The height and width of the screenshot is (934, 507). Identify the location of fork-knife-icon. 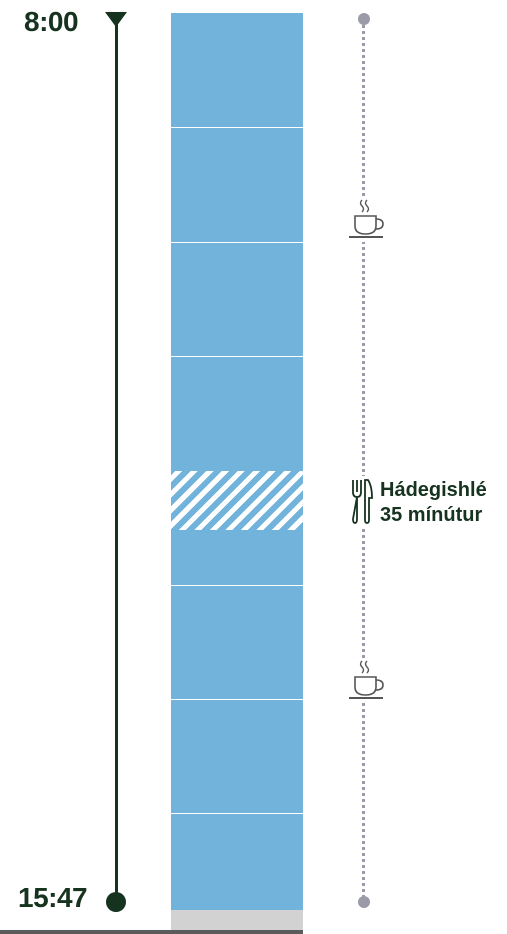
(362, 501).